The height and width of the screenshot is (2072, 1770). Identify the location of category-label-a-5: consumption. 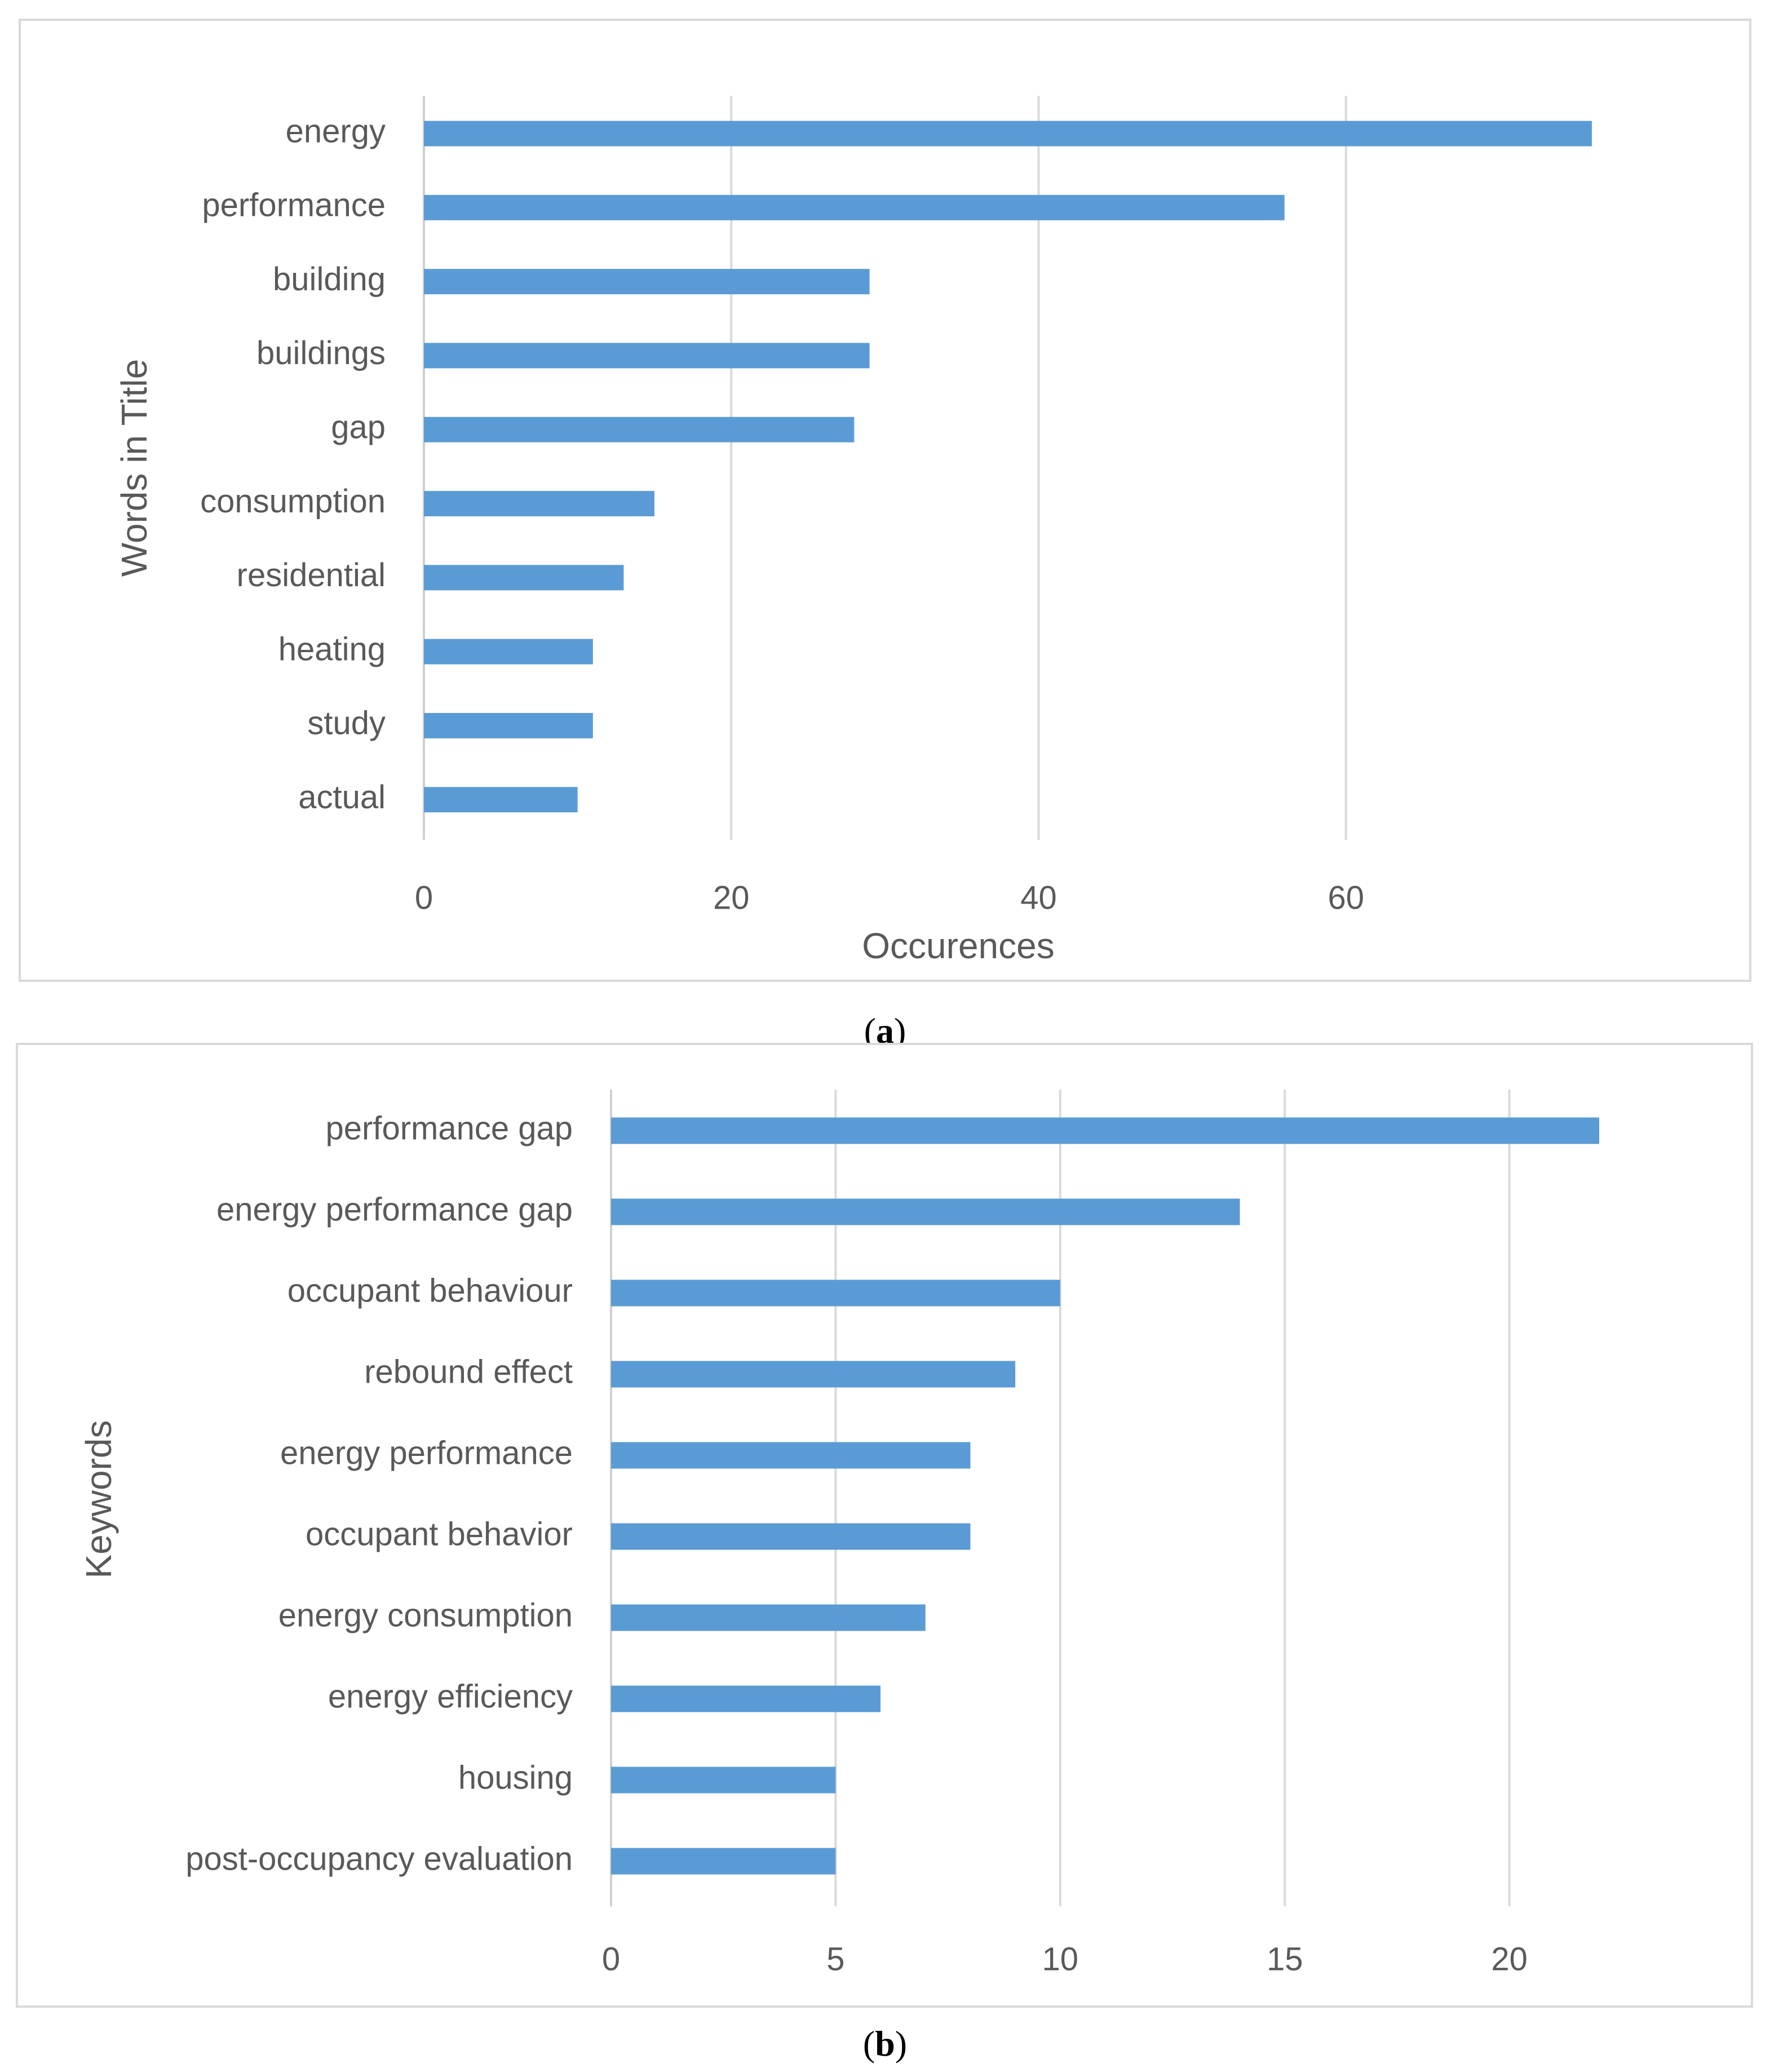
(293, 501).